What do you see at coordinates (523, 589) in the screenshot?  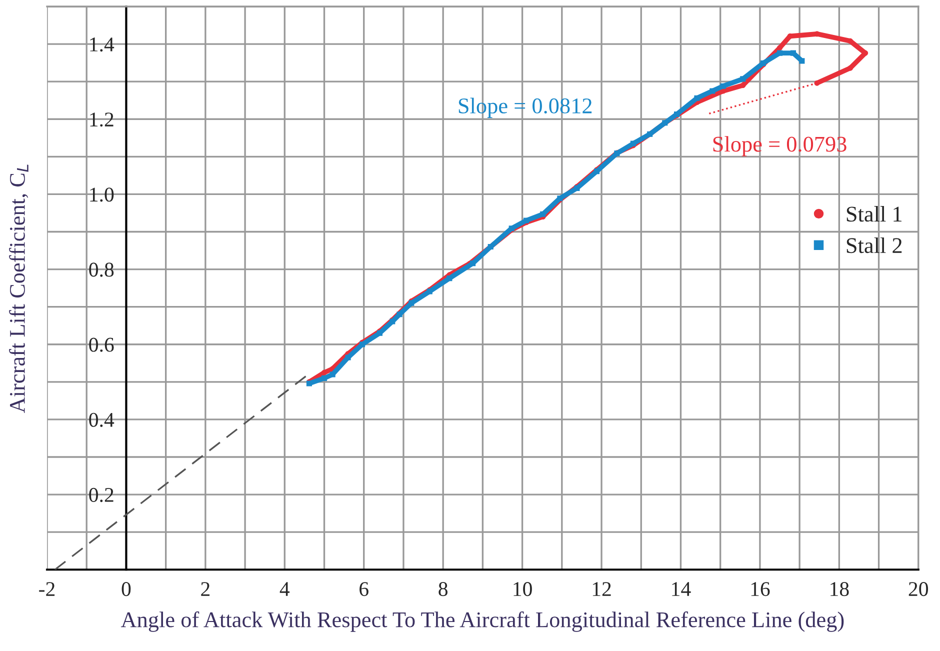 I see `x-tick-label: 10` at bounding box center [523, 589].